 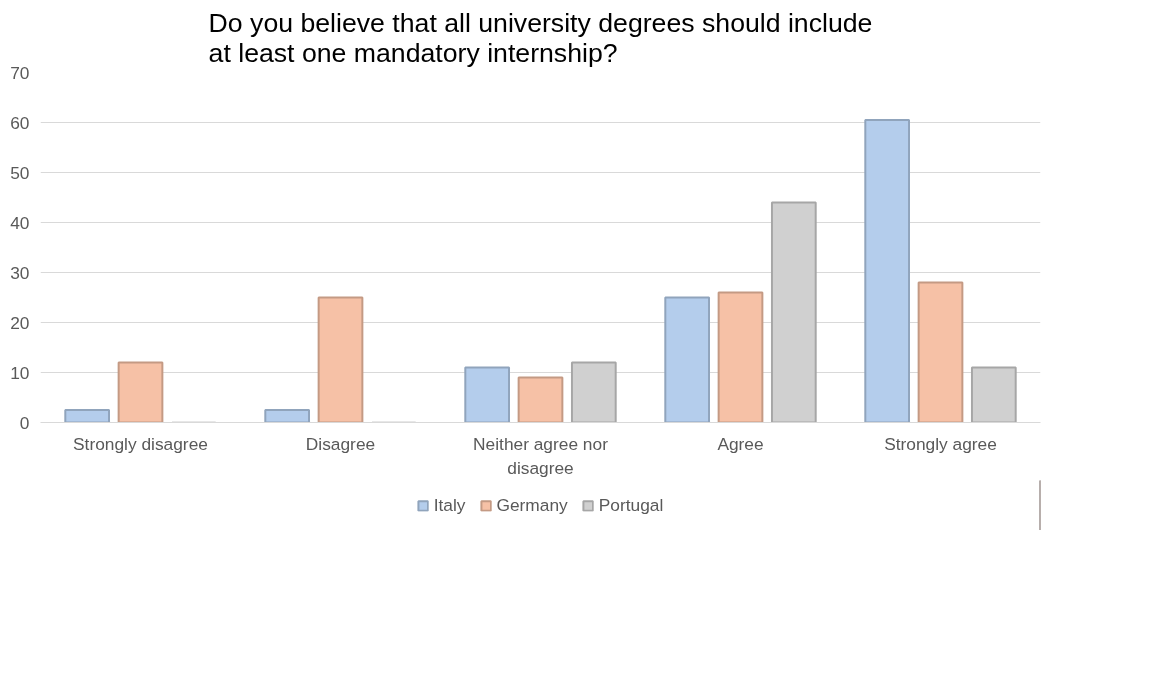 I want to click on x-tick-label: Disagree, so click(x=340, y=443).